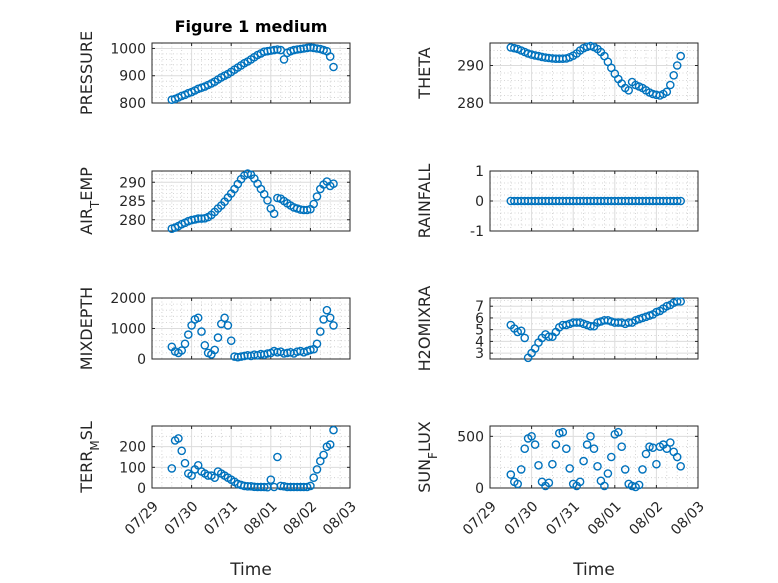 Image resolution: width=778 pixels, height=583 pixels. I want to click on series-h2omixra, so click(596, 330).